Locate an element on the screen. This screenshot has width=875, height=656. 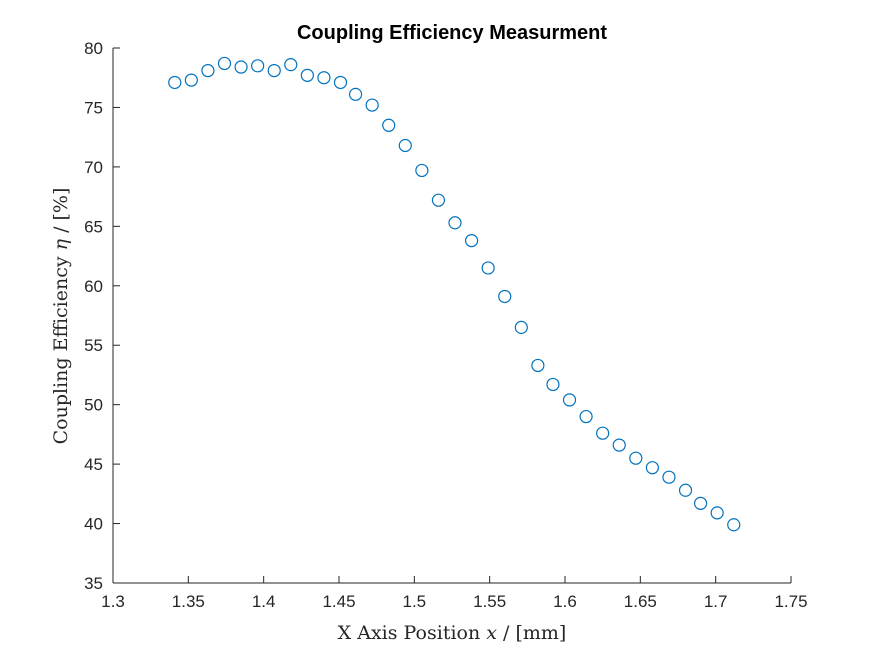
y-tick-label: 55 is located at coordinates (93, 345).